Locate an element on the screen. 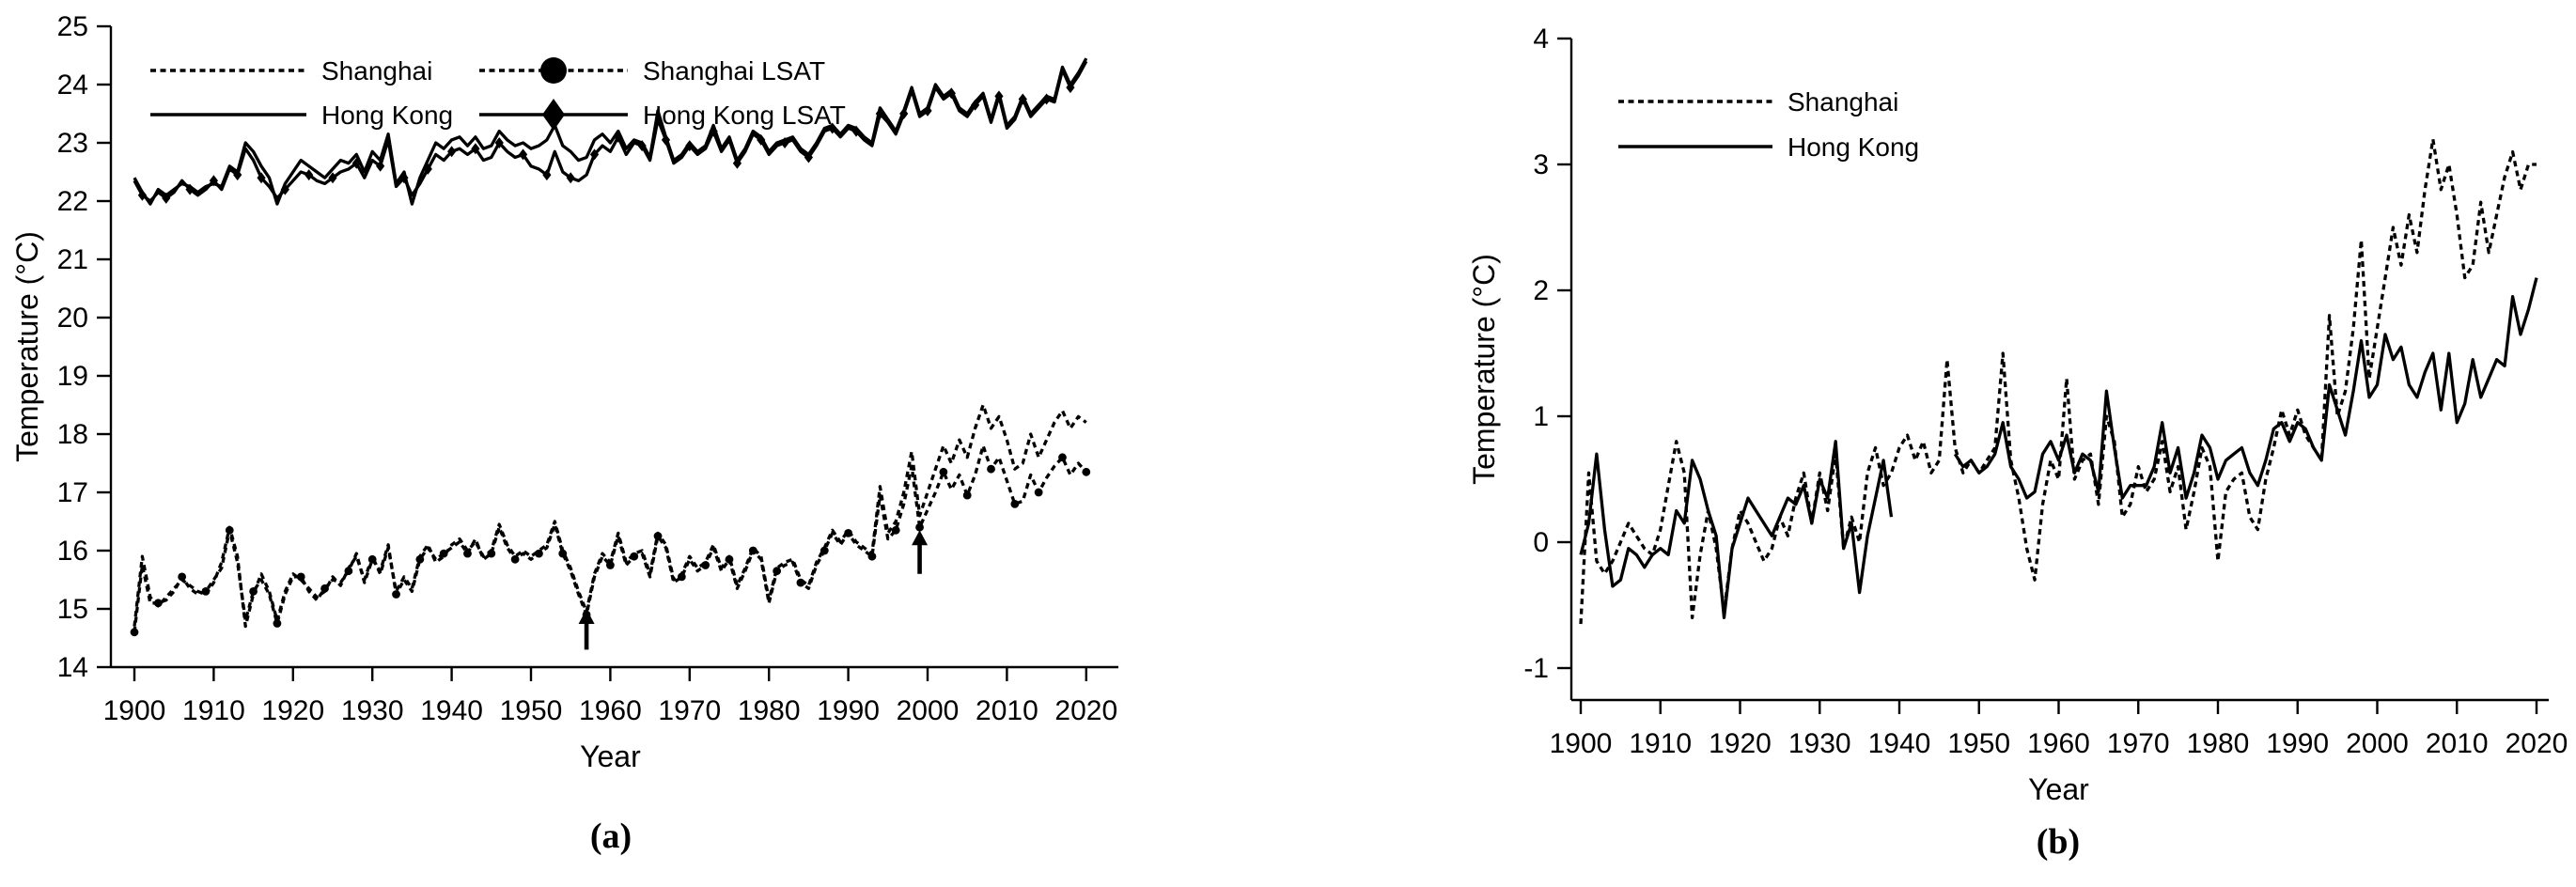 This screenshot has height=887, width=2576. y-tick-label: 1 is located at coordinates (1541, 416).